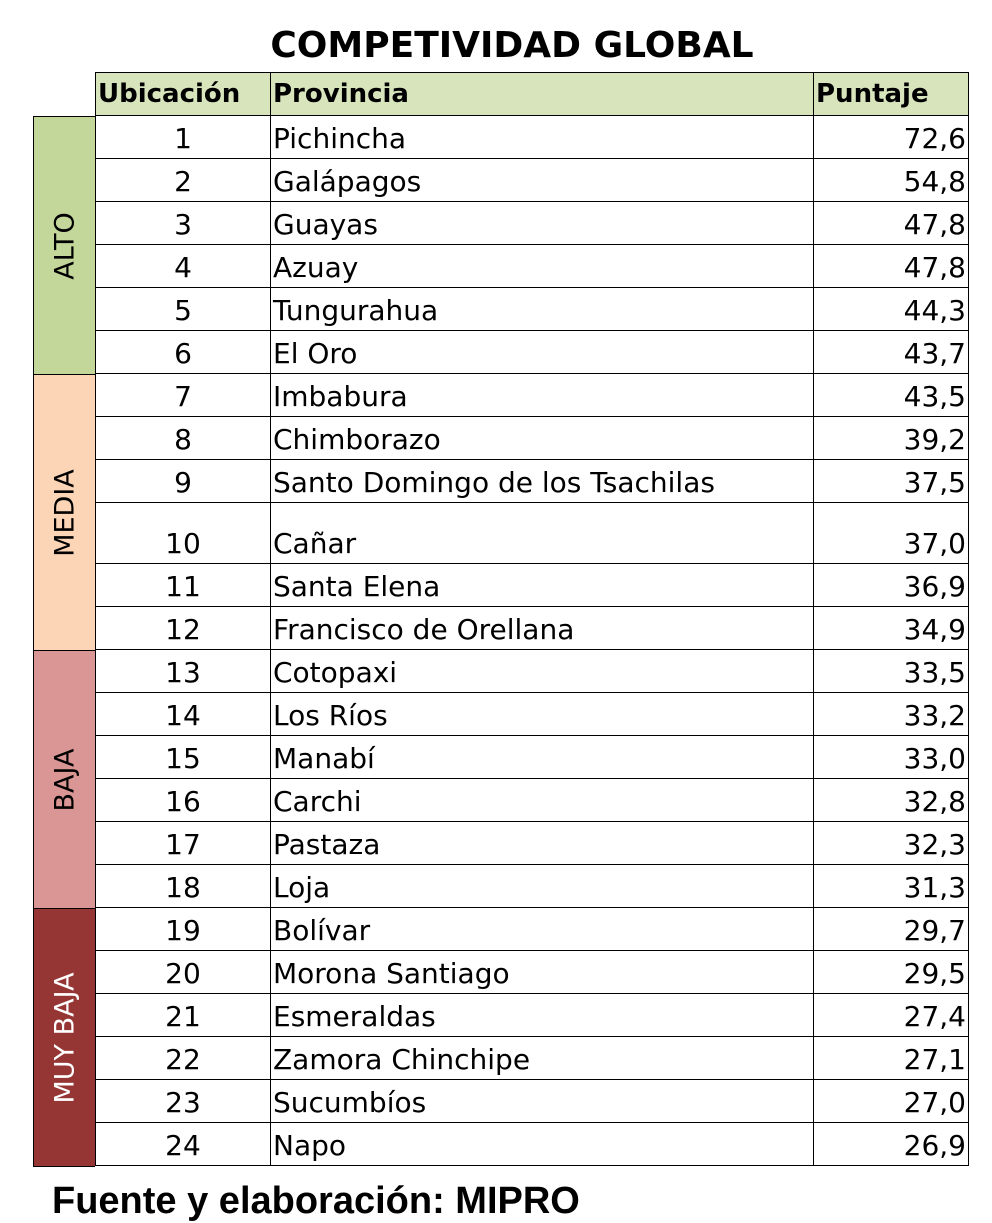 The height and width of the screenshot is (1223, 992). I want to click on province-cell: Manabí, so click(542, 757).